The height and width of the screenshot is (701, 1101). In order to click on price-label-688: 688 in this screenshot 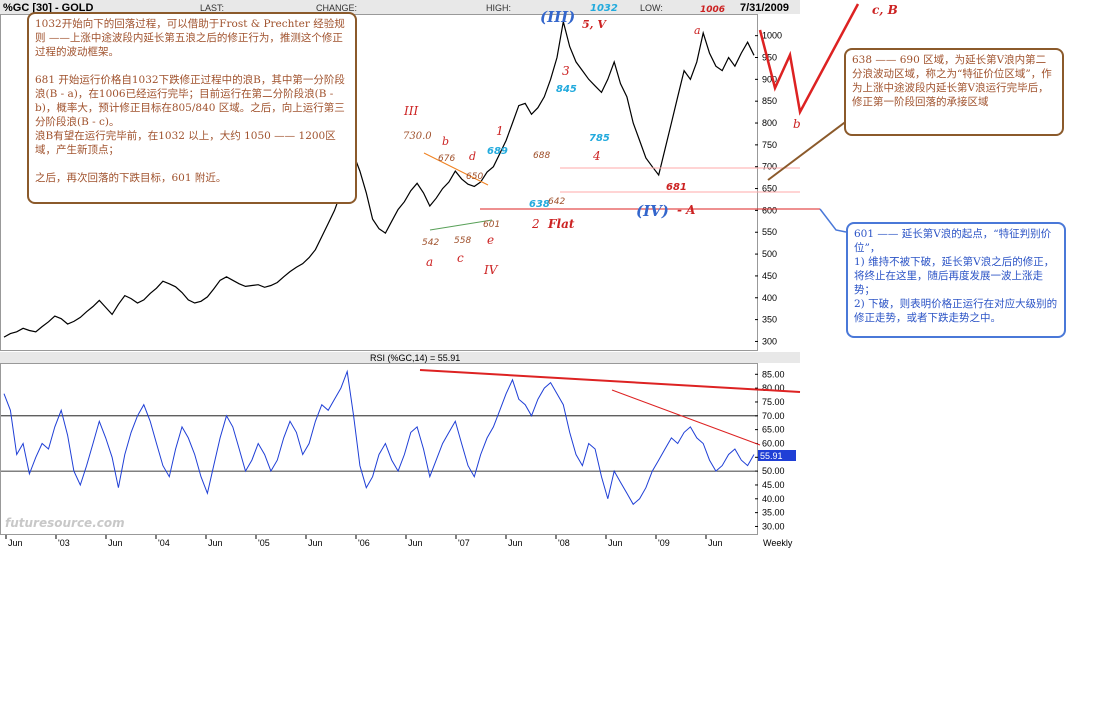, I will do `click(541, 156)`.